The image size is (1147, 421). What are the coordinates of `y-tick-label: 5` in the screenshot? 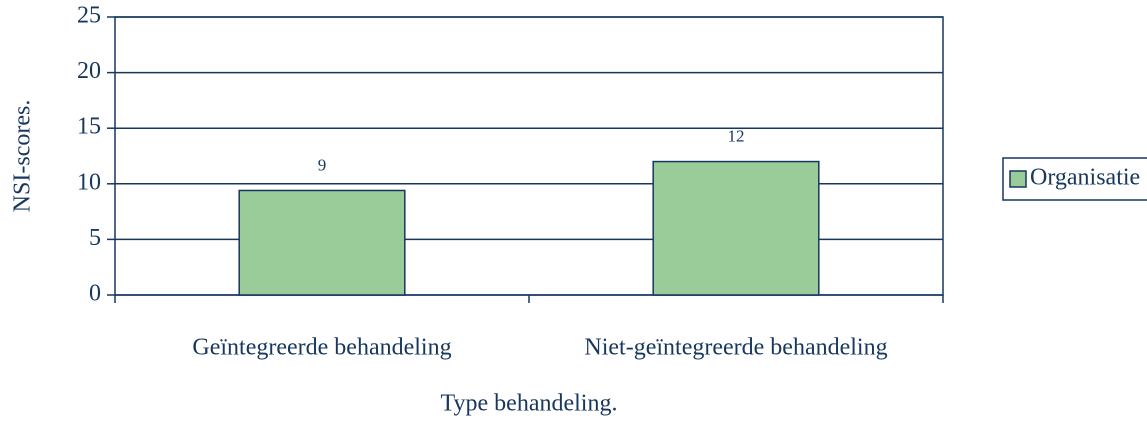 It's located at (95, 238).